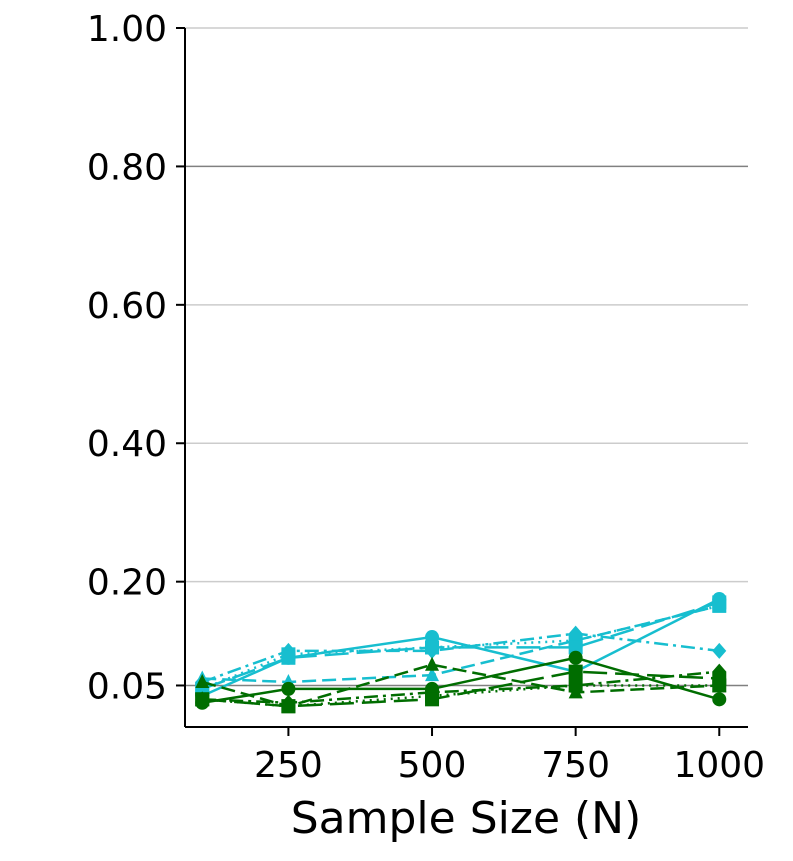 The width and height of the screenshot is (793, 861). I want to click on series-layer, so click(461, 652).